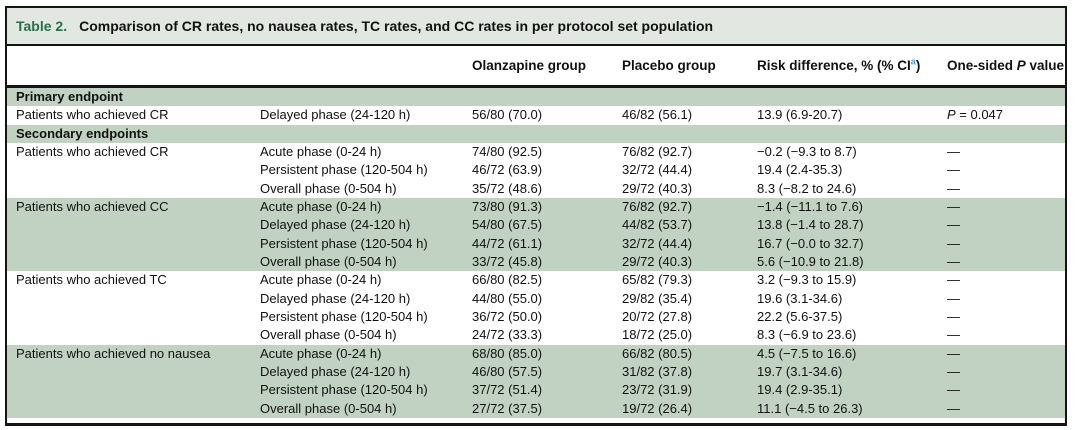 The width and height of the screenshot is (1080, 430). I want to click on olanzapine-cell: 56/80 (70.0), so click(507, 115).